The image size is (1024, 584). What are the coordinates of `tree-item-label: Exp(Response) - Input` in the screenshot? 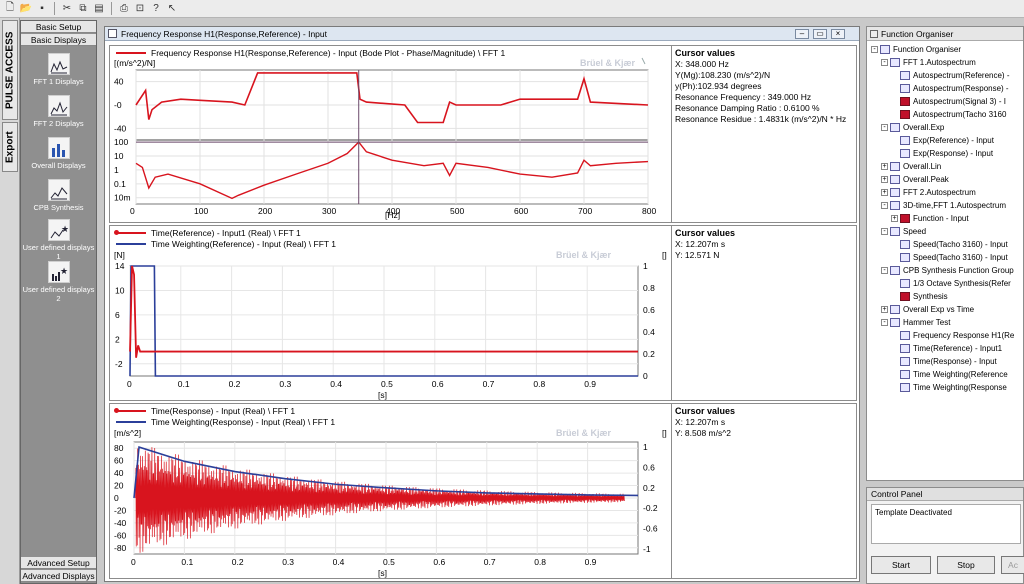 It's located at (953, 153).